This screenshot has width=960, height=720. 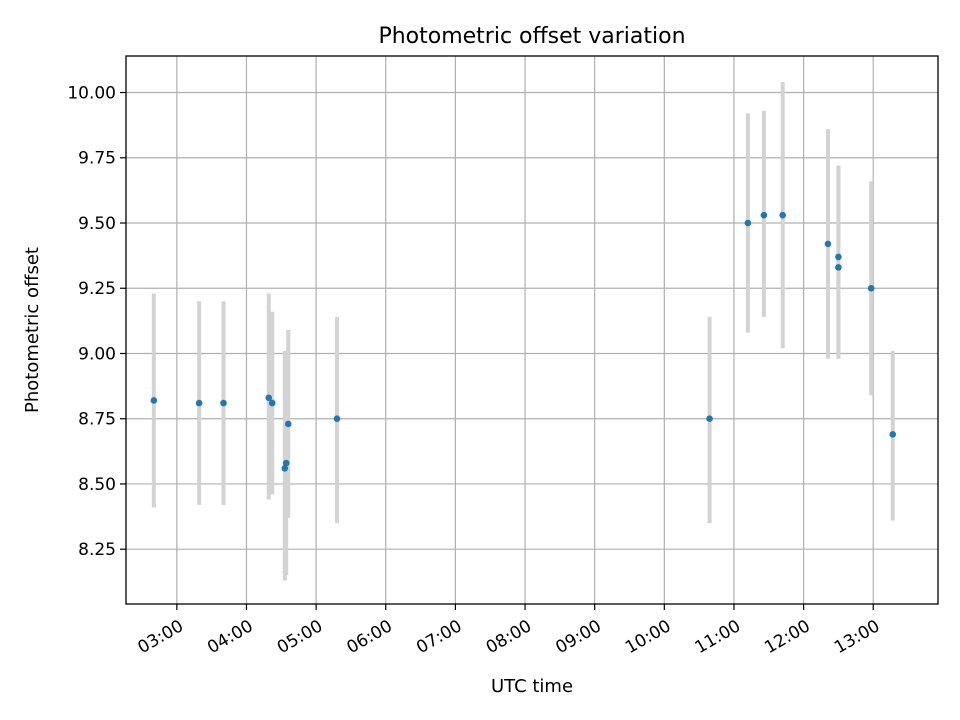 I want to click on x-tick-label: 08:00, so click(x=509, y=637).